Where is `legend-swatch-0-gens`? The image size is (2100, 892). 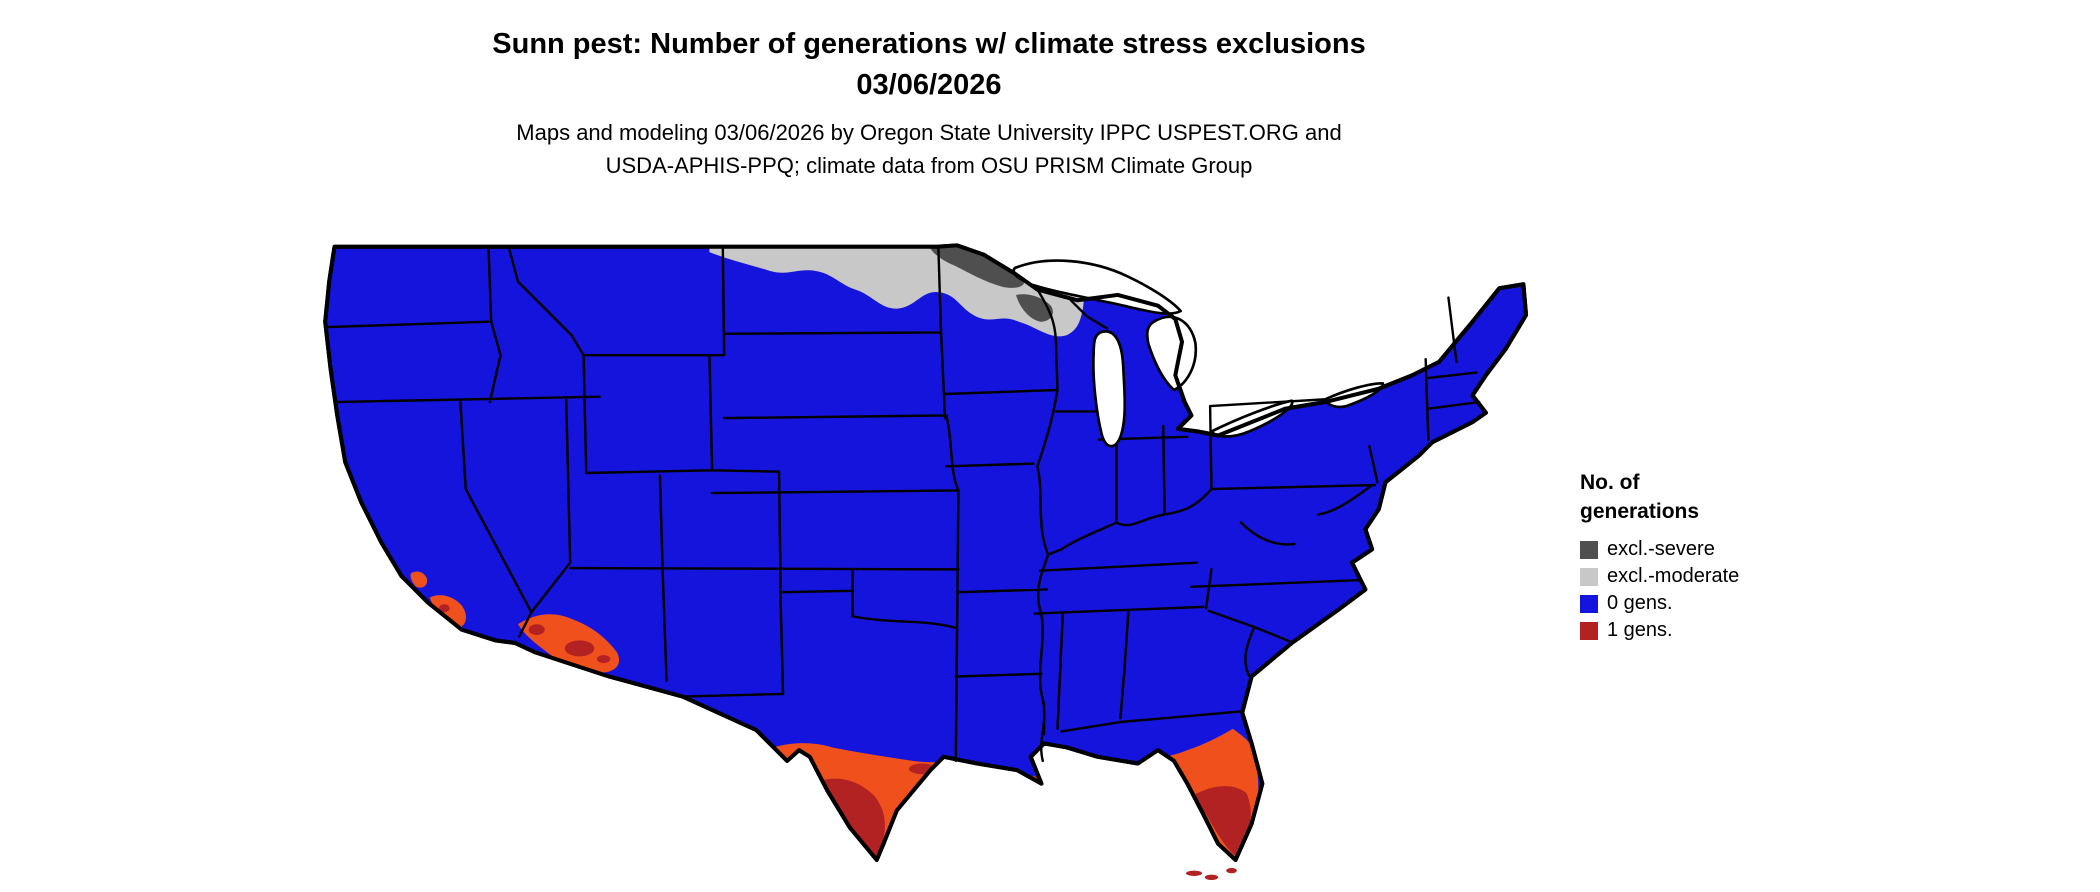 legend-swatch-0-gens is located at coordinates (1589, 603).